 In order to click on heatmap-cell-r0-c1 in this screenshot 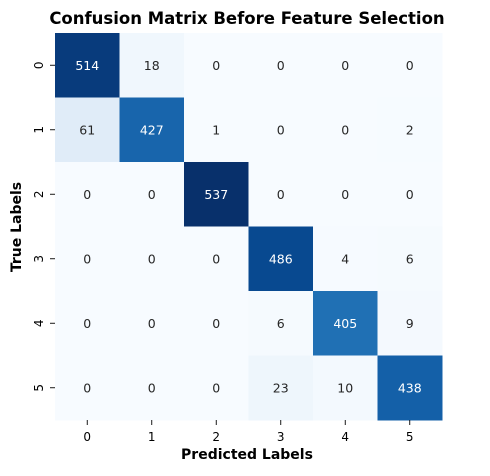, I will do `click(152, 65)`.